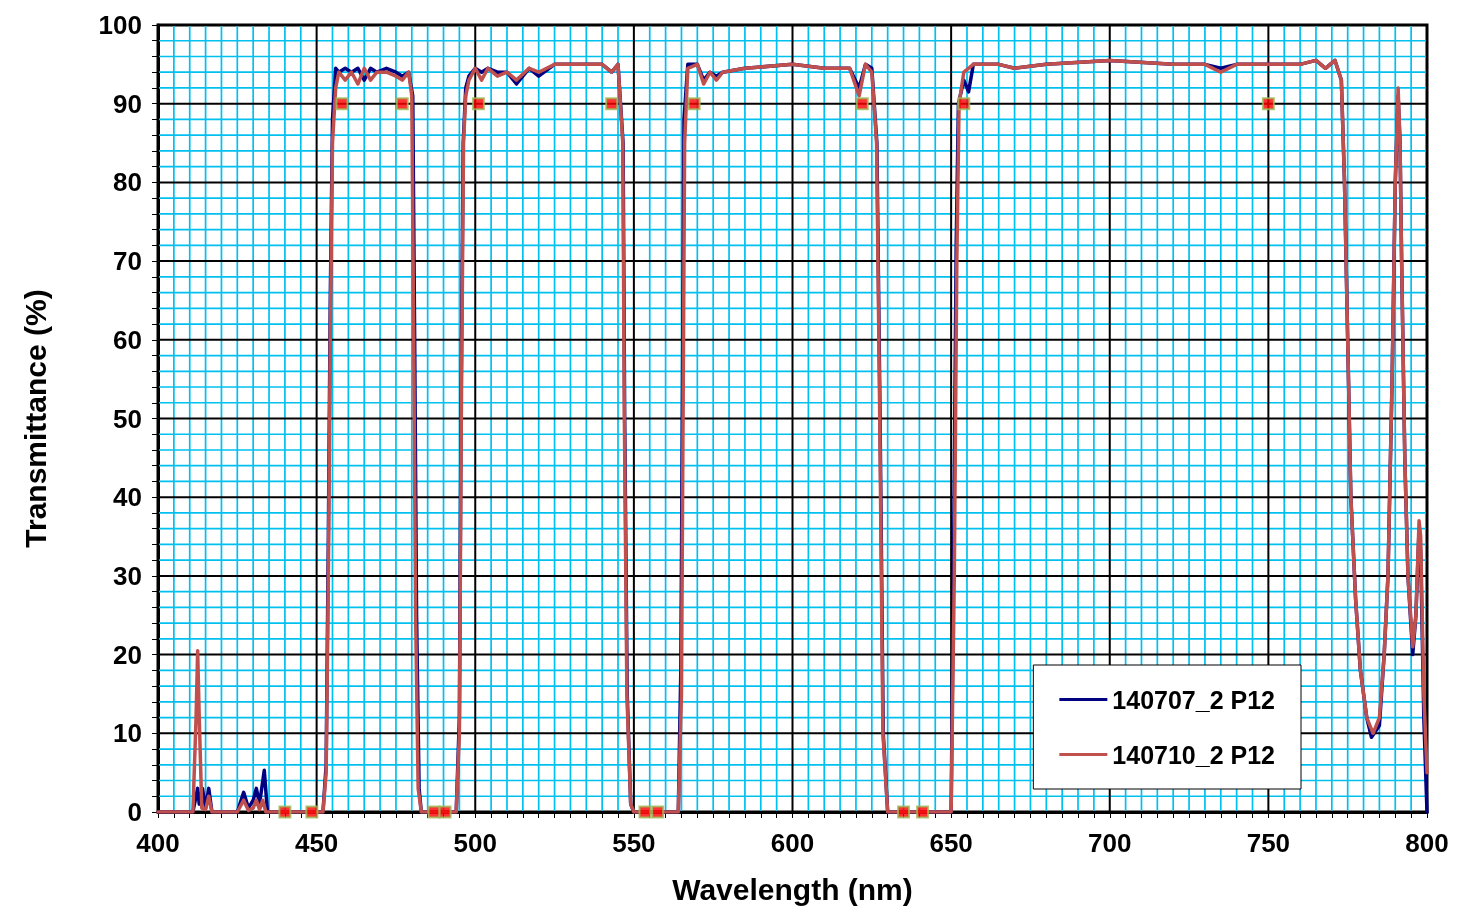 The height and width of the screenshot is (919, 1461). I want to click on y-tick-label: 10, so click(127, 733).